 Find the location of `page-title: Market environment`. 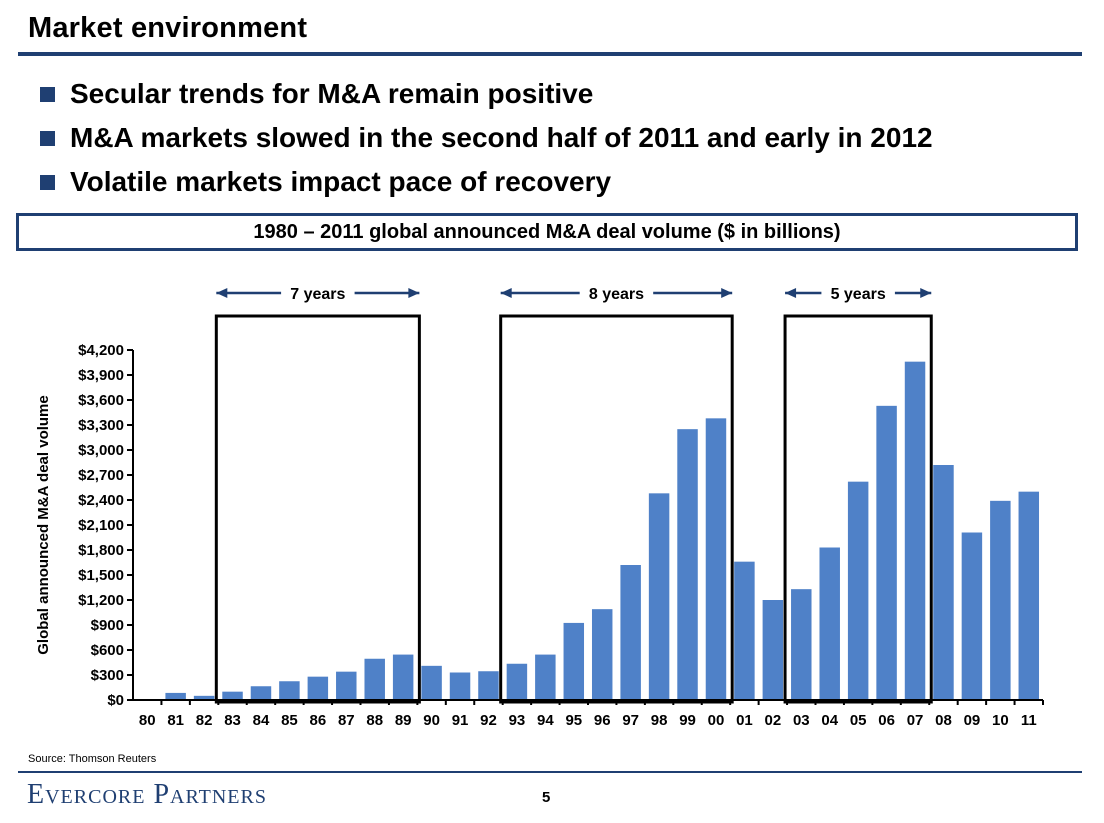

page-title: Market environment is located at coordinates (168, 28).